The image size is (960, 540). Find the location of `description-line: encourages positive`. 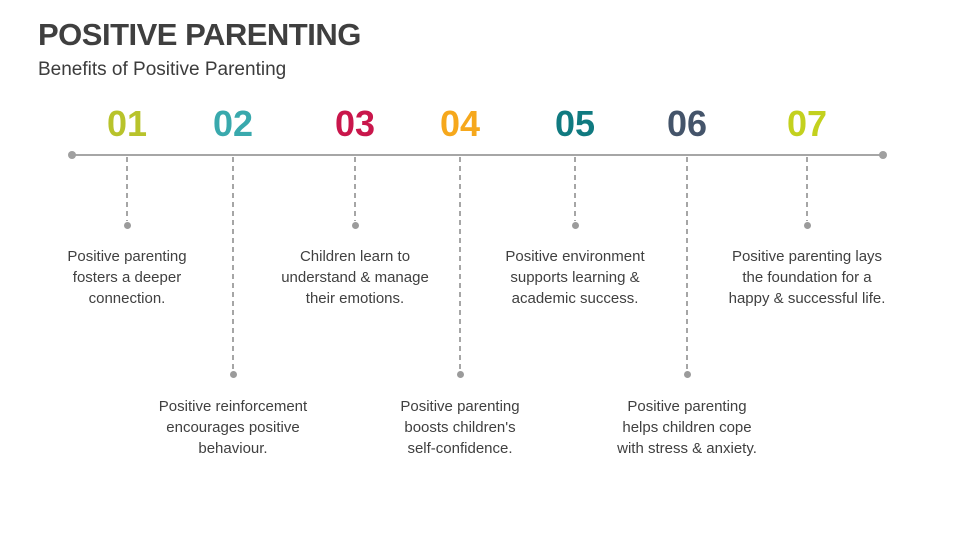

description-line: encourages positive is located at coordinates (233, 427).